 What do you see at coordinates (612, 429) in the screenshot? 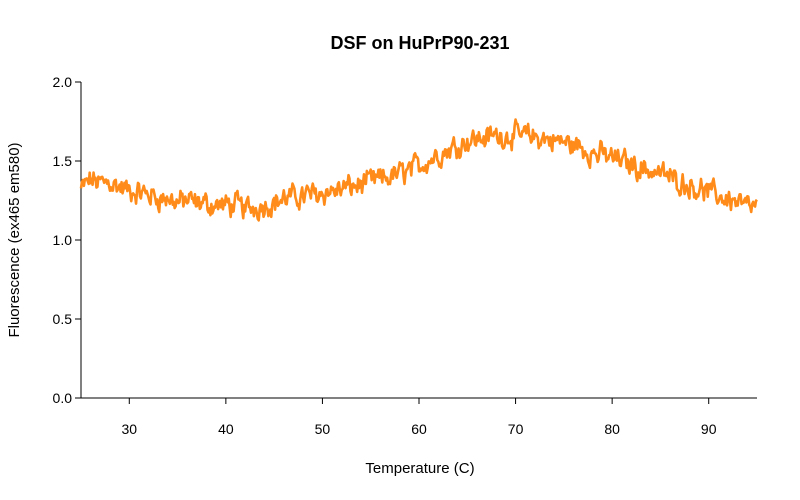
I see `x-tick-label: 80` at bounding box center [612, 429].